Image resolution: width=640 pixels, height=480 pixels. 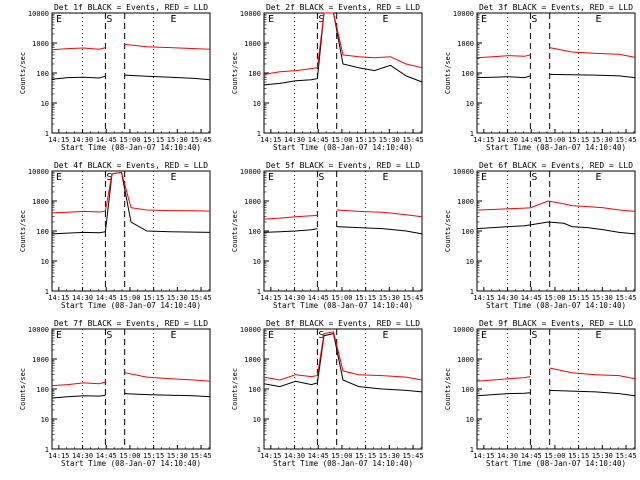 I want to click on panel-title: Det 9f BLACK = Events, RED = LLD, so click(x=556, y=323).